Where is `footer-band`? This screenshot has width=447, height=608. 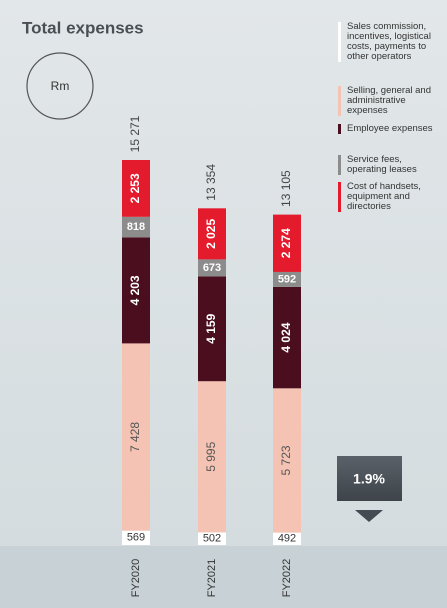 footer-band is located at coordinates (223, 577).